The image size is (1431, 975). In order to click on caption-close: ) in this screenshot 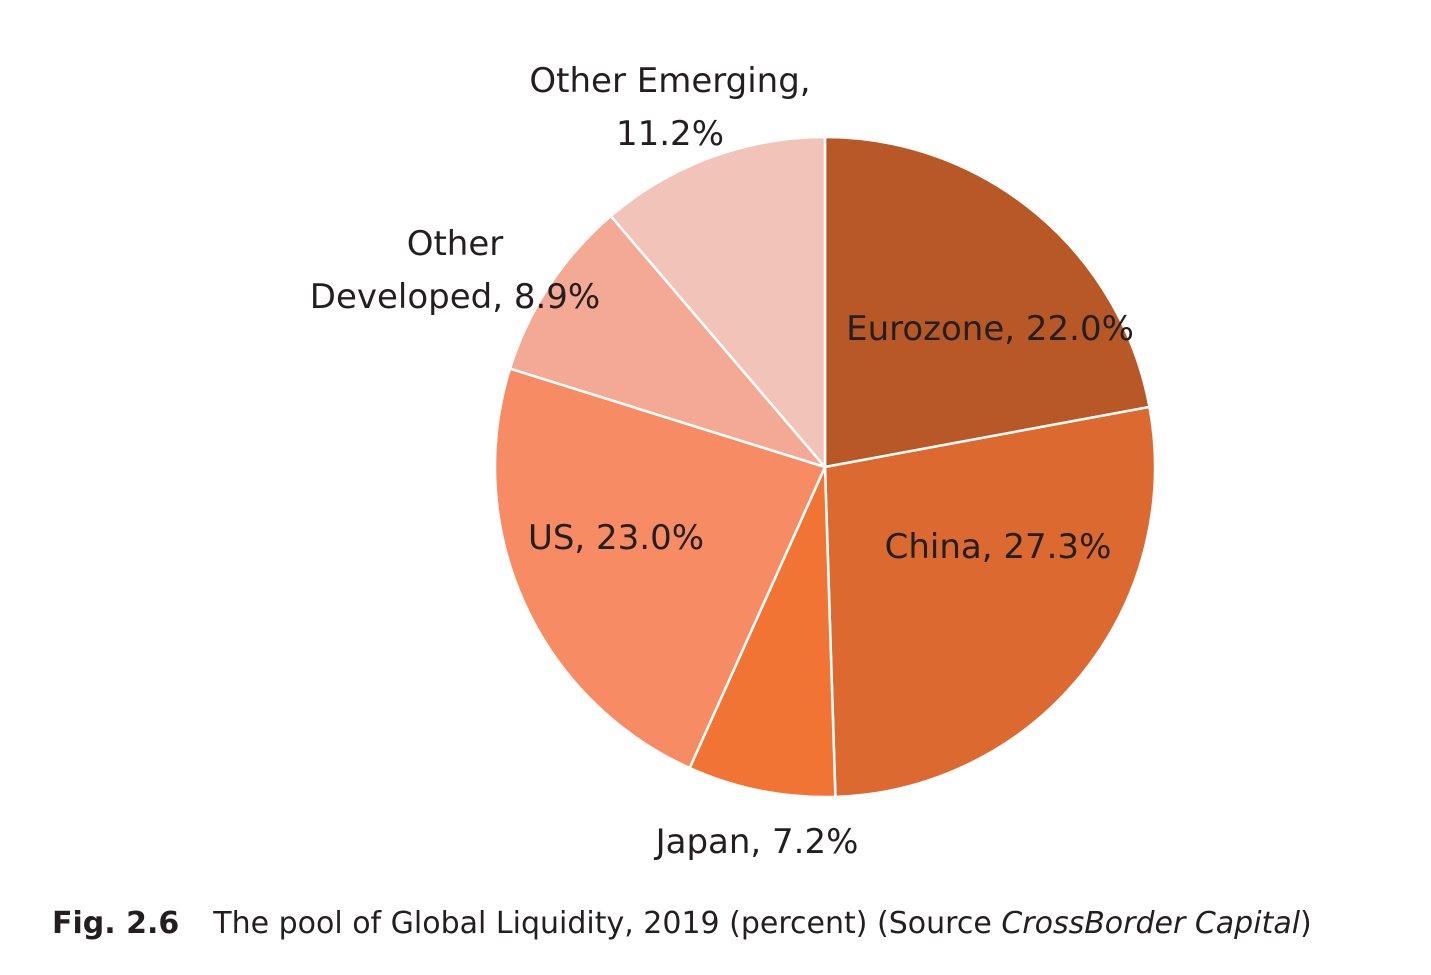, I will do `click(1306, 923)`.